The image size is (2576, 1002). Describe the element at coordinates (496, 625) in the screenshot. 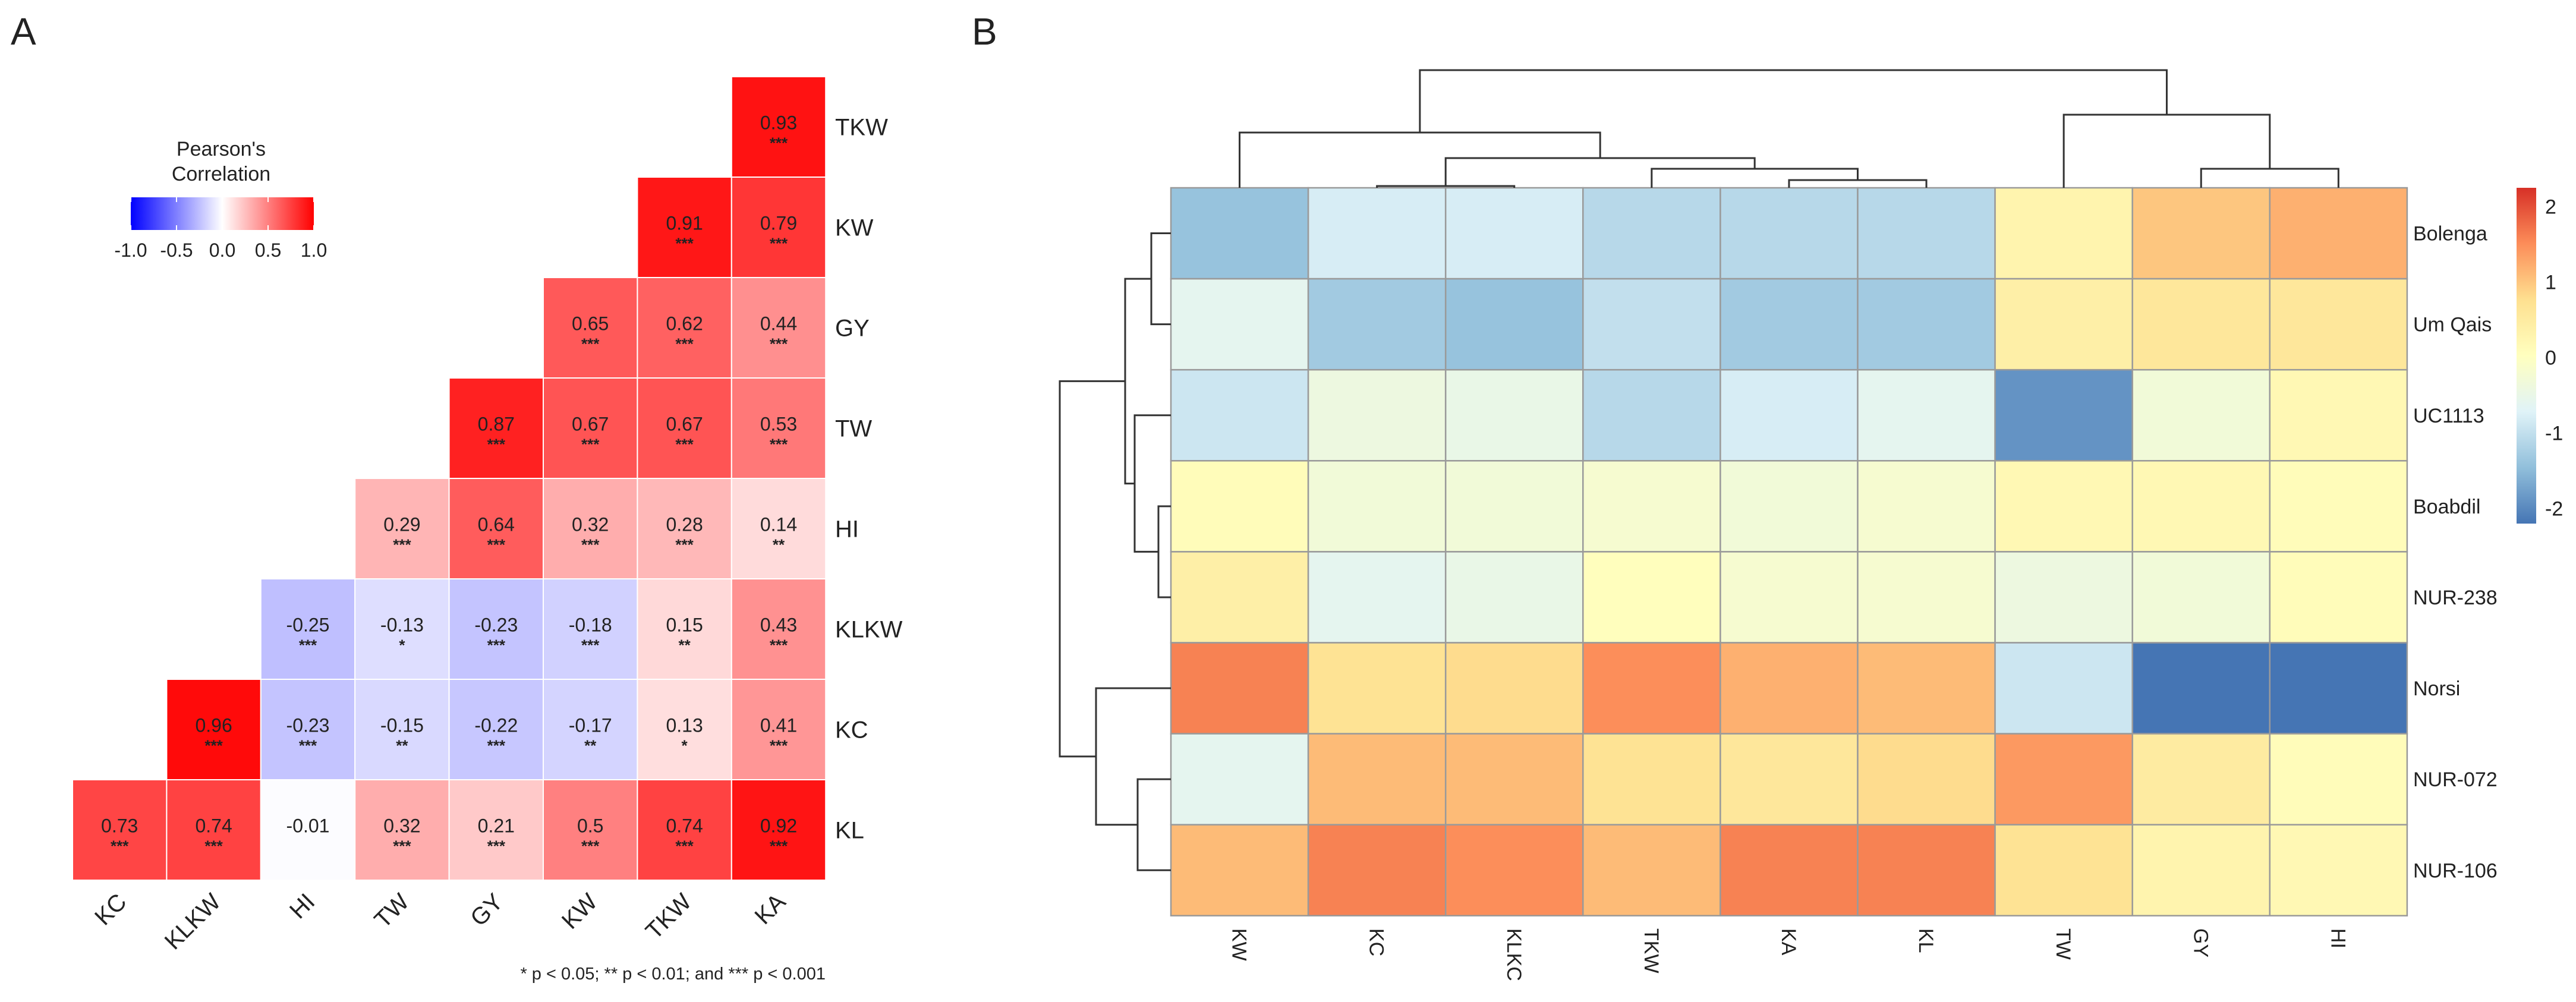

I see `correlation-value: -0.23` at that location.